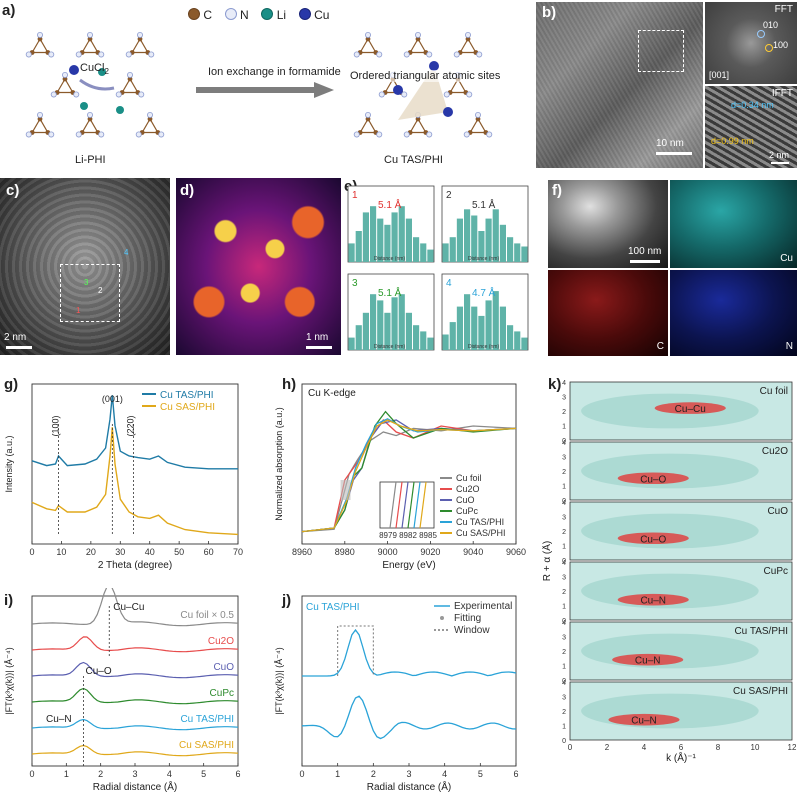  I want to click on g-tick-label: 10, so click(61, 552).